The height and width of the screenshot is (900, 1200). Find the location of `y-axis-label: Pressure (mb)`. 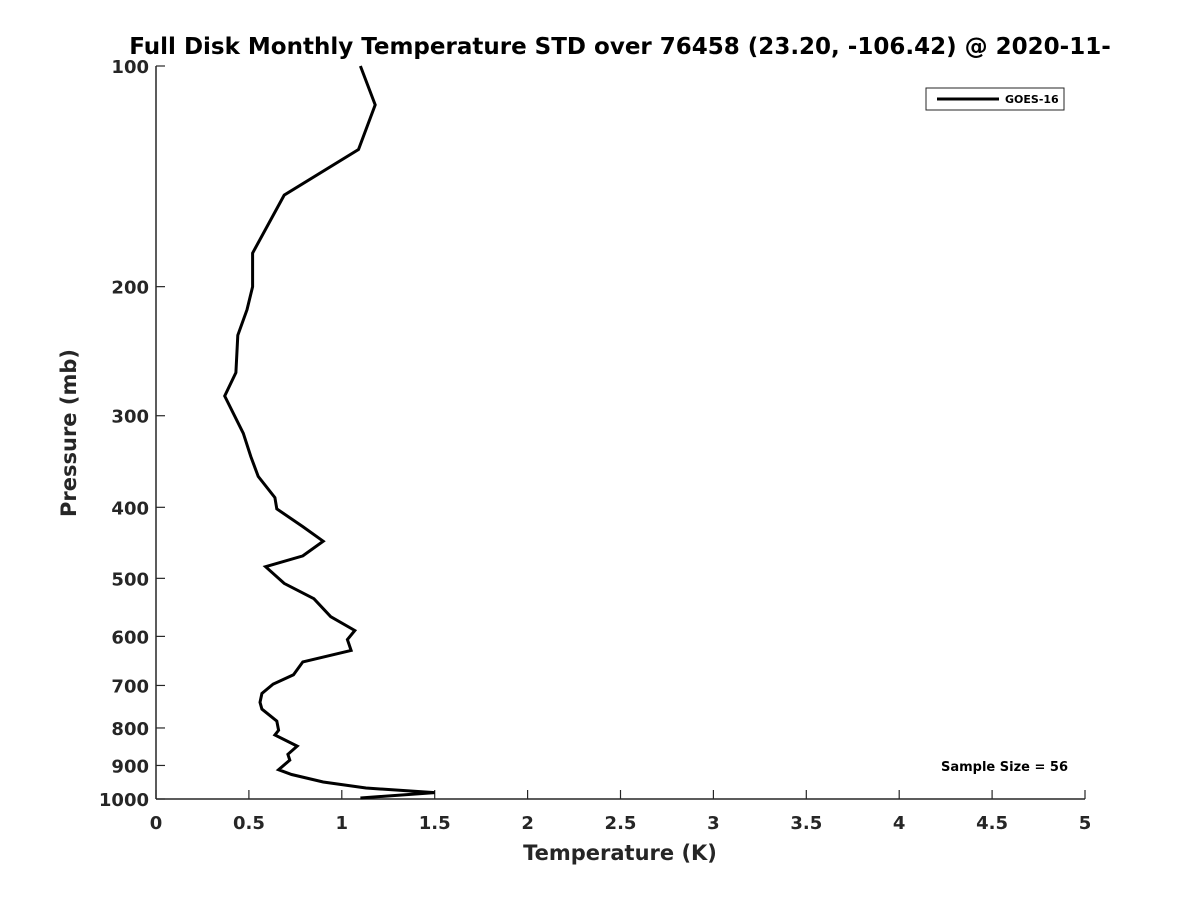

y-axis-label: Pressure (mb) is located at coordinates (69, 433).